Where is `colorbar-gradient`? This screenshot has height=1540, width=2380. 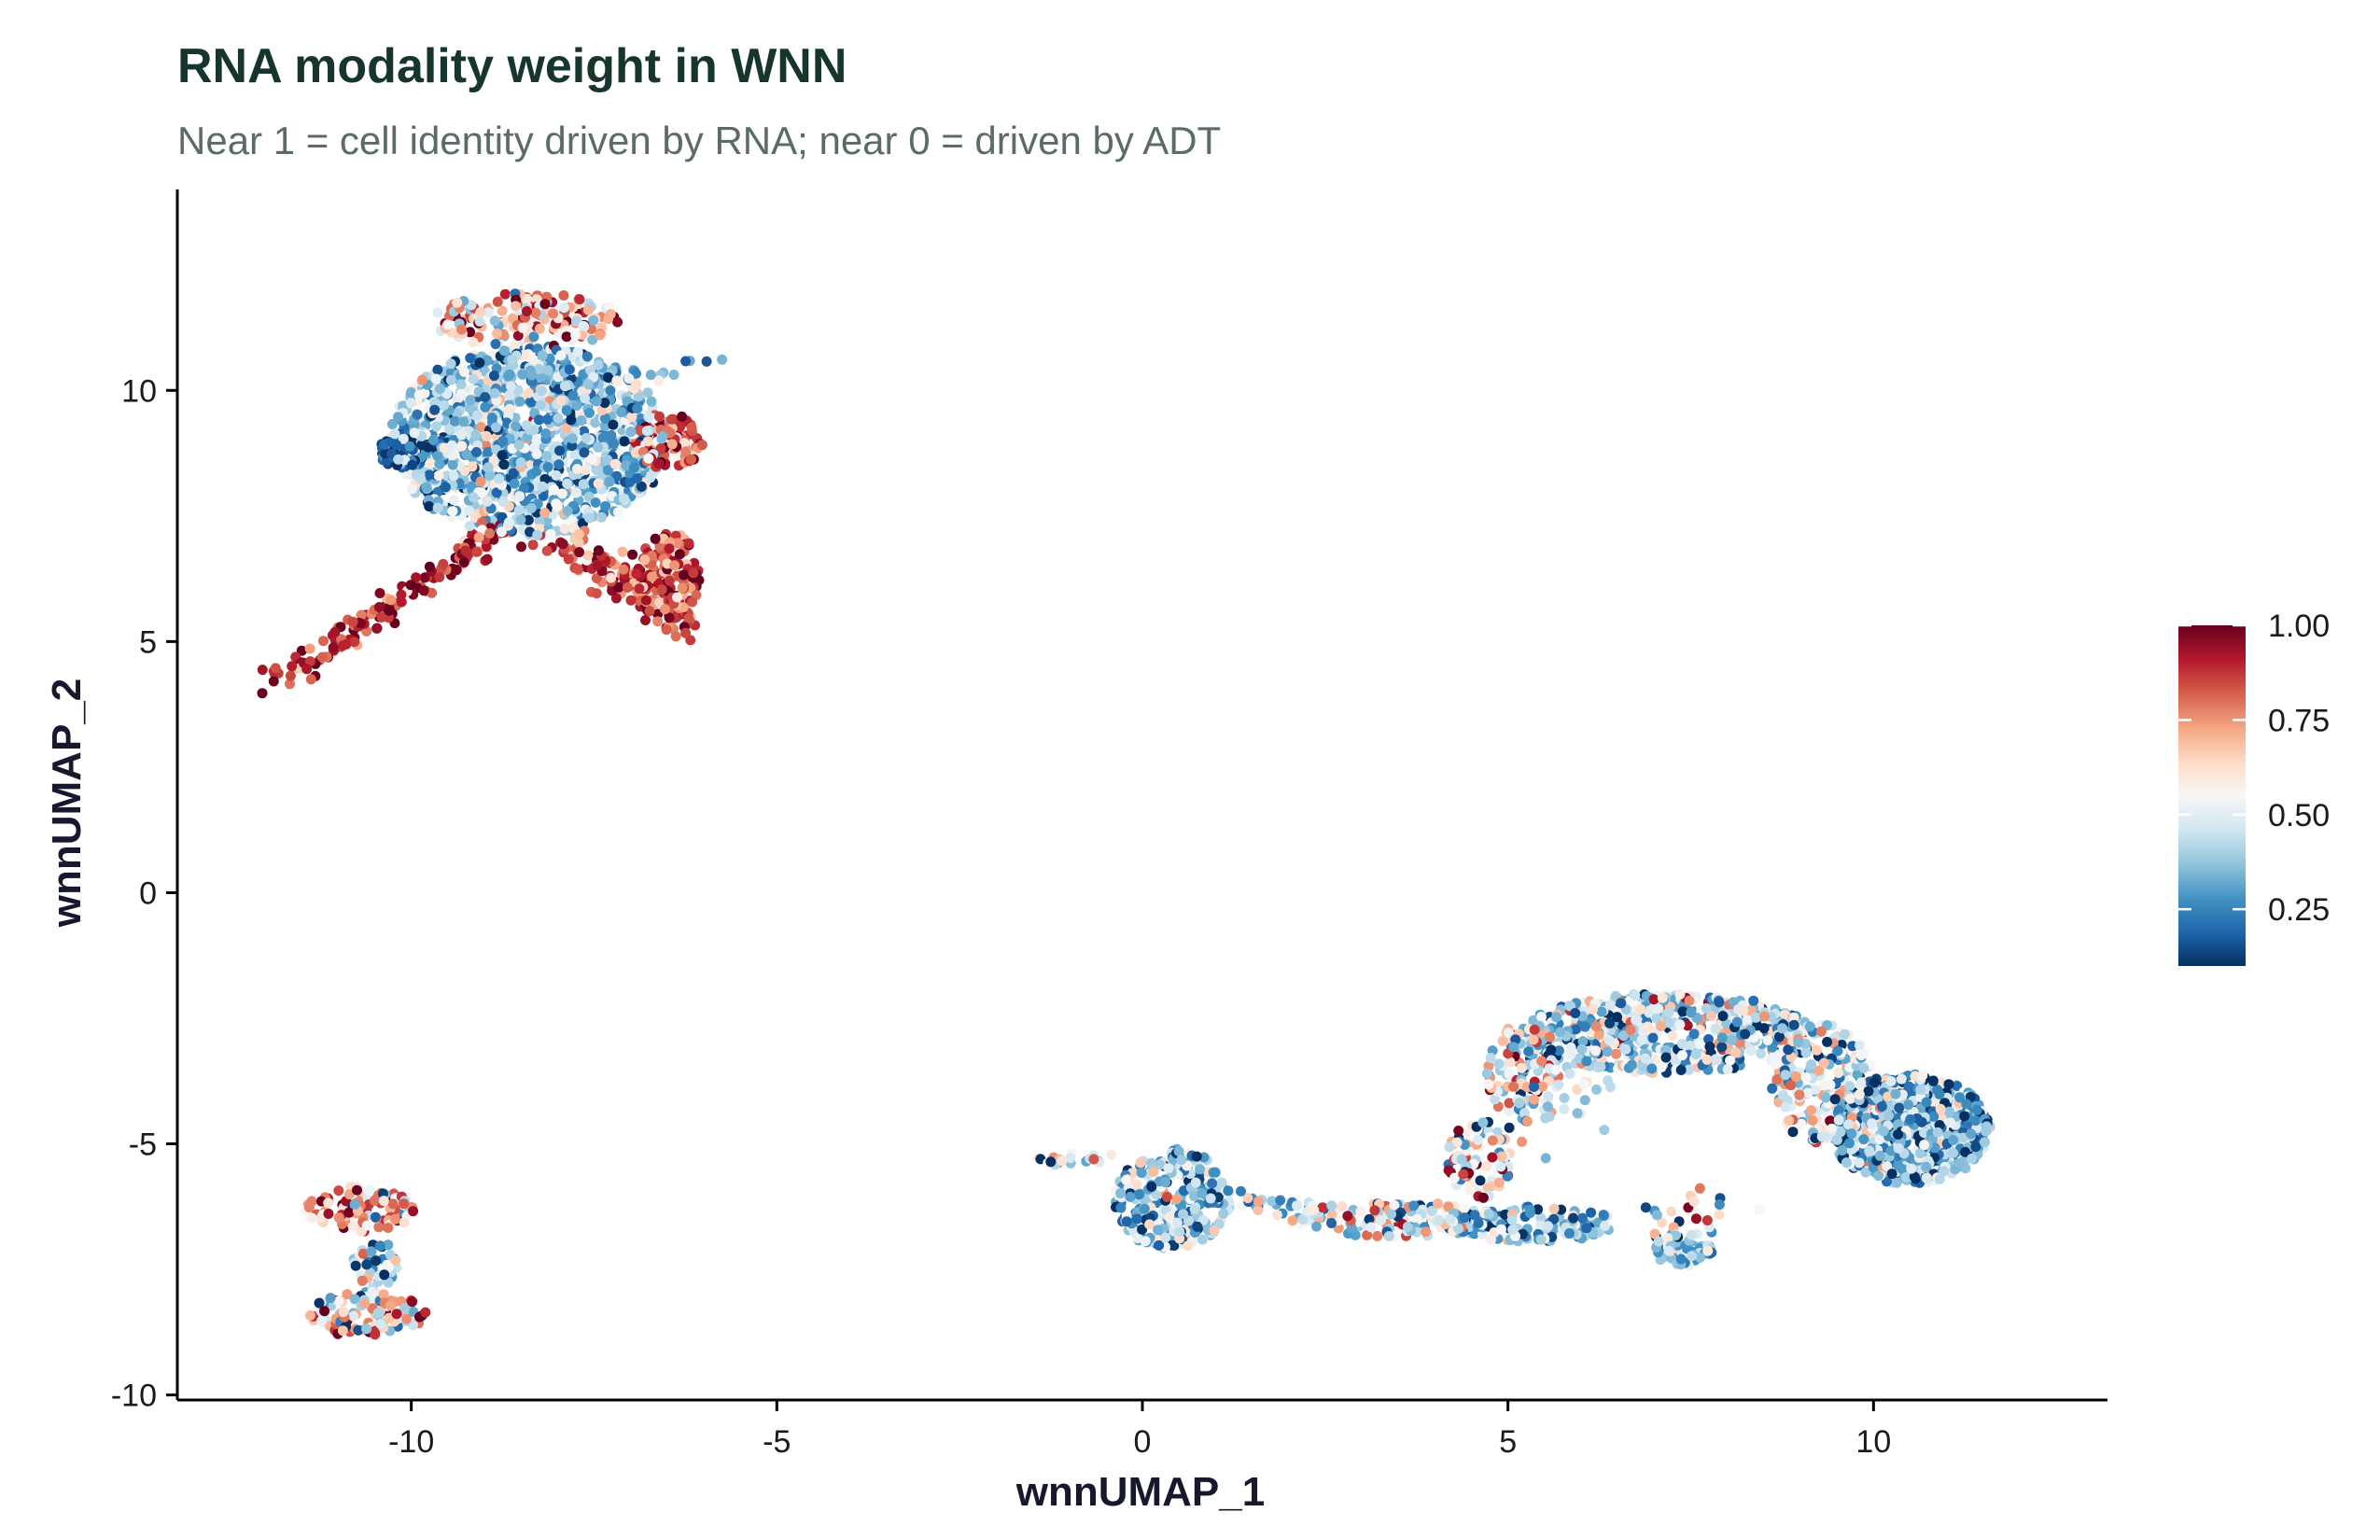
colorbar-gradient is located at coordinates (2212, 795).